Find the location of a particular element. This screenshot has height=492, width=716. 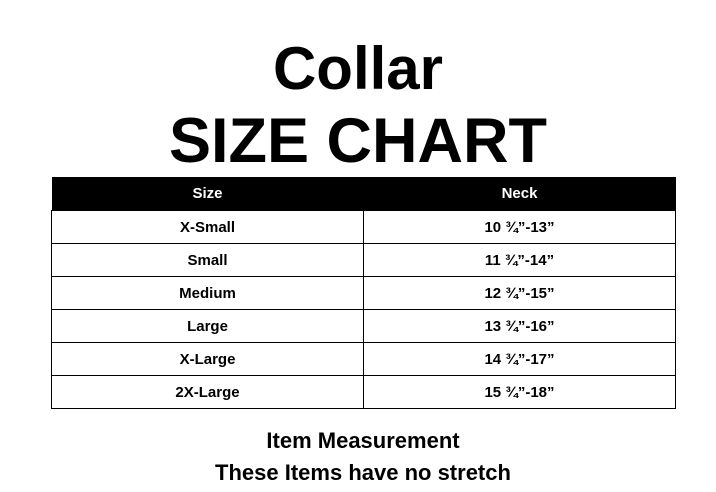

table-row: X-Large 14 ¾”-17” is located at coordinates (363, 359).